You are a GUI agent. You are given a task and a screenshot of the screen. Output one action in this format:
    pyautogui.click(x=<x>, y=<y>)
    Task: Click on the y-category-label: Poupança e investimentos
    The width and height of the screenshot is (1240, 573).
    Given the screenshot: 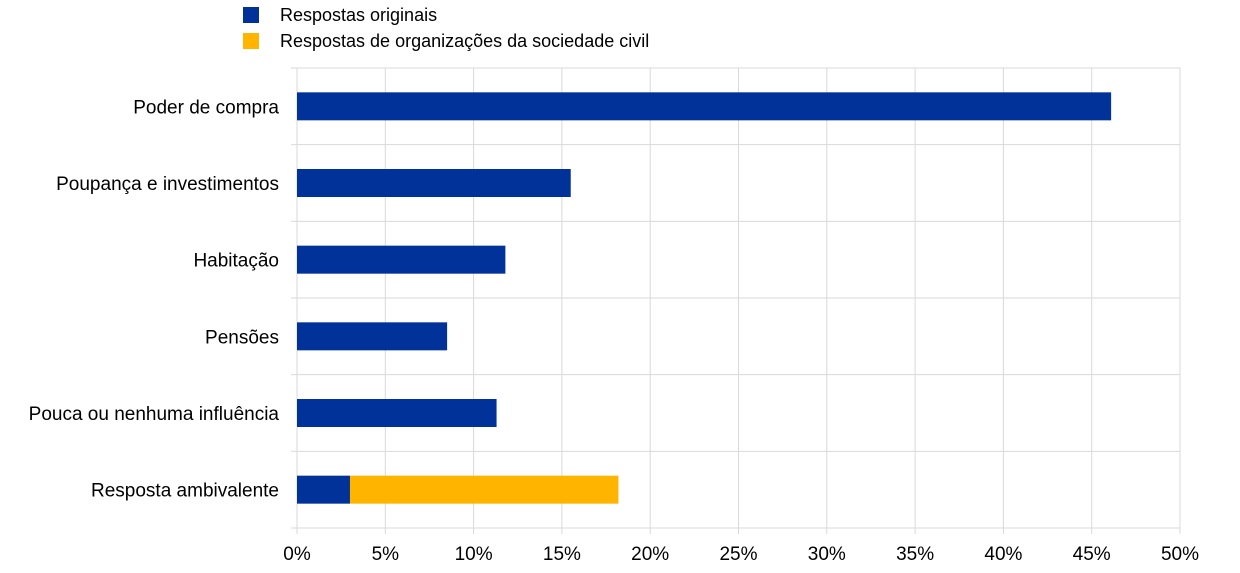 What is the action you would take?
    pyautogui.click(x=167, y=184)
    